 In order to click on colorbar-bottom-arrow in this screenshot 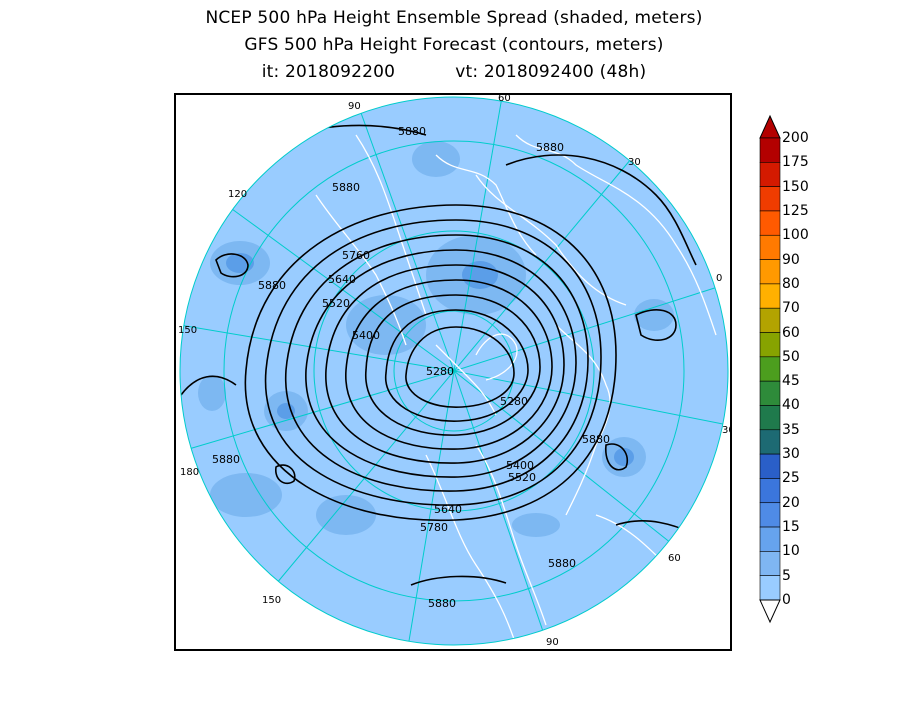, I will do `click(770, 611)`.